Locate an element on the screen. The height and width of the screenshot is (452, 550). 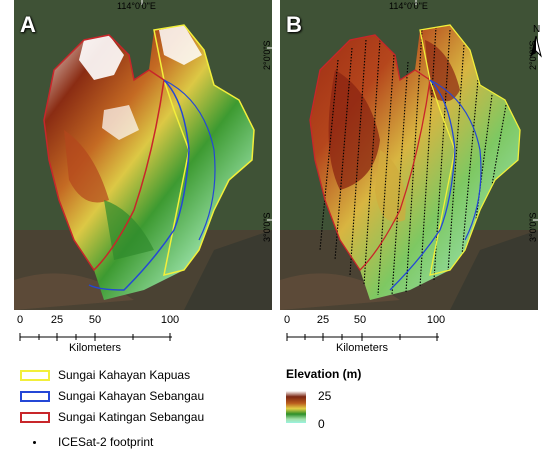
elevation-legend-title: Elevation (m) is located at coordinates (324, 374).